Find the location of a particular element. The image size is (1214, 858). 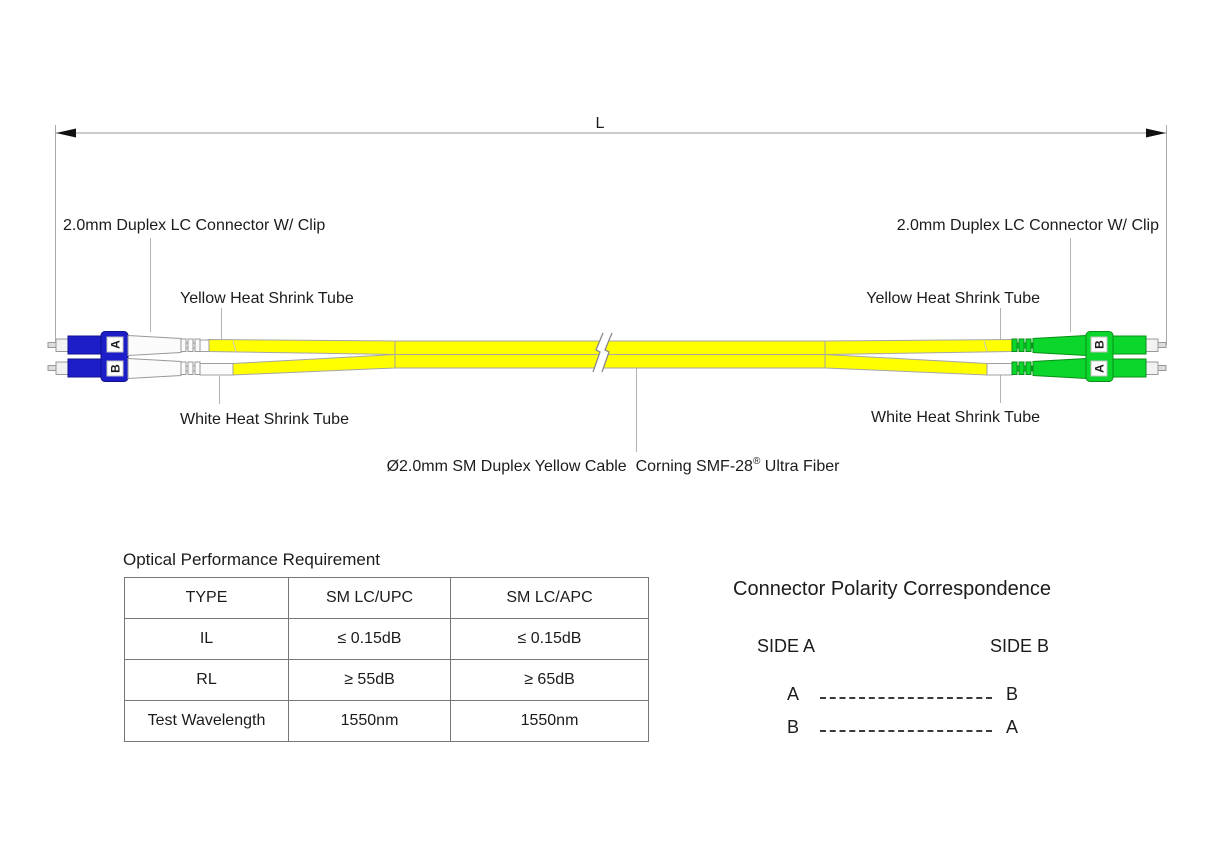

connector-right-apc: B A is located at coordinates (1089, 356).